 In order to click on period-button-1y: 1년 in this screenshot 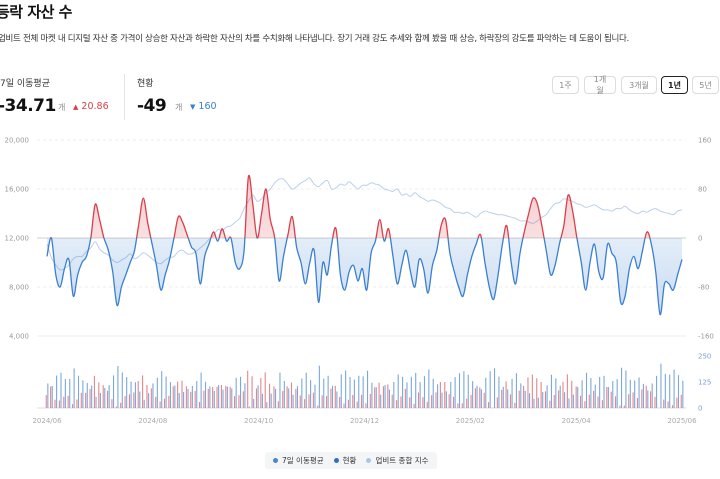, I will do `click(674, 85)`.